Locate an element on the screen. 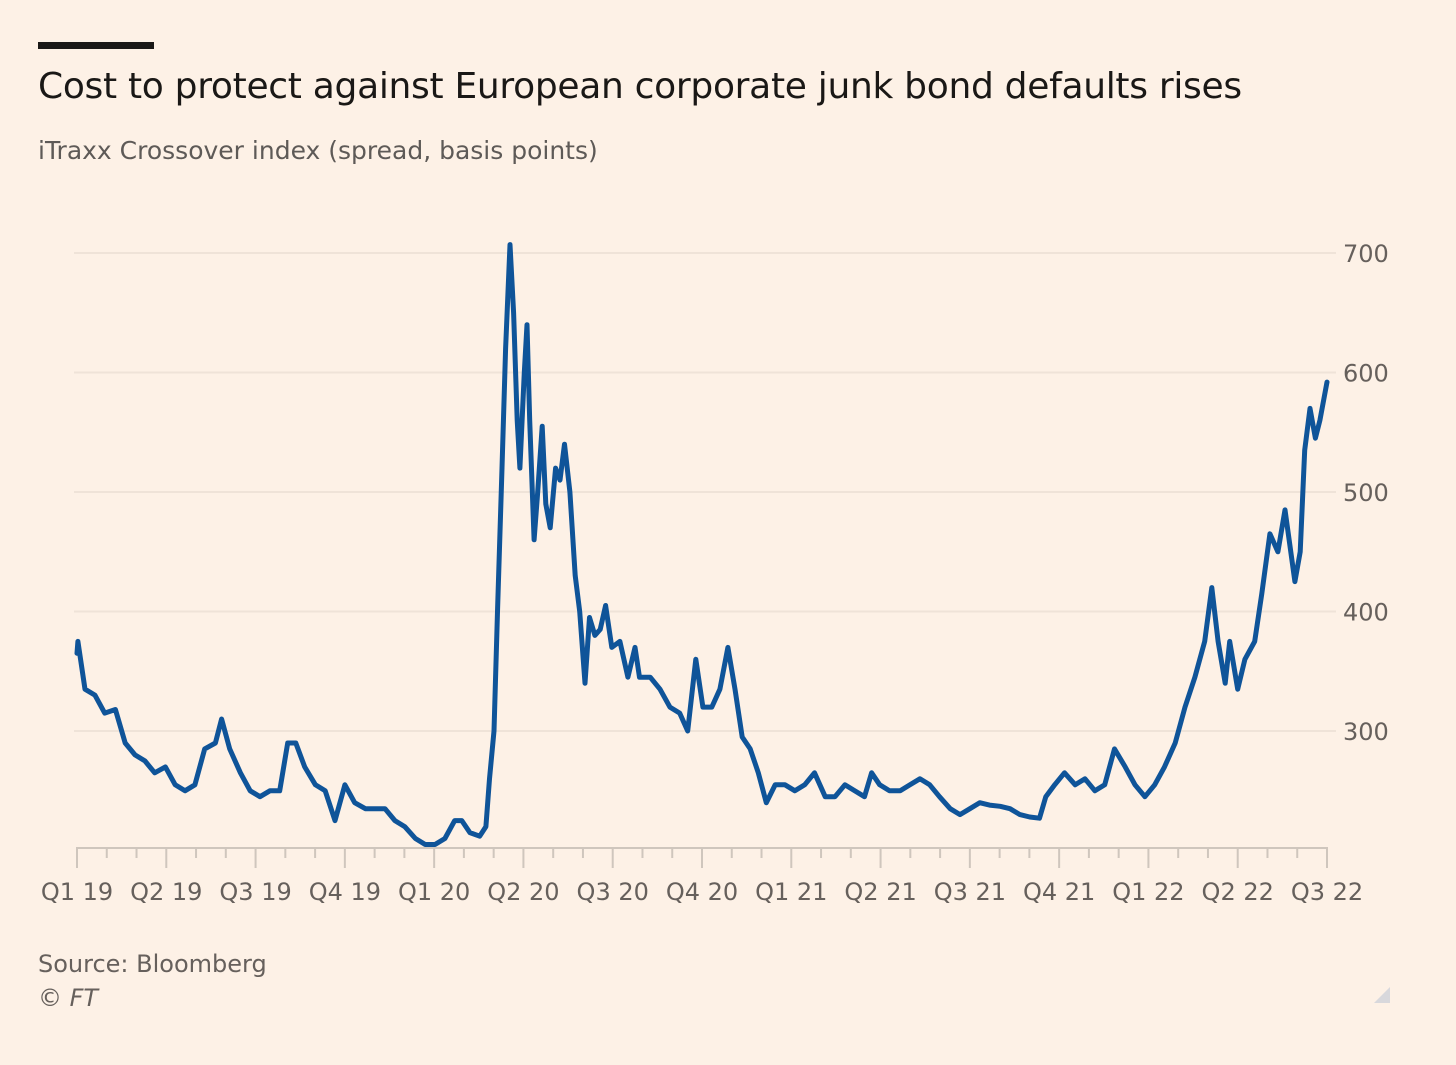 This screenshot has width=1456, height=1065. ft-header-bar is located at coordinates (96, 45).